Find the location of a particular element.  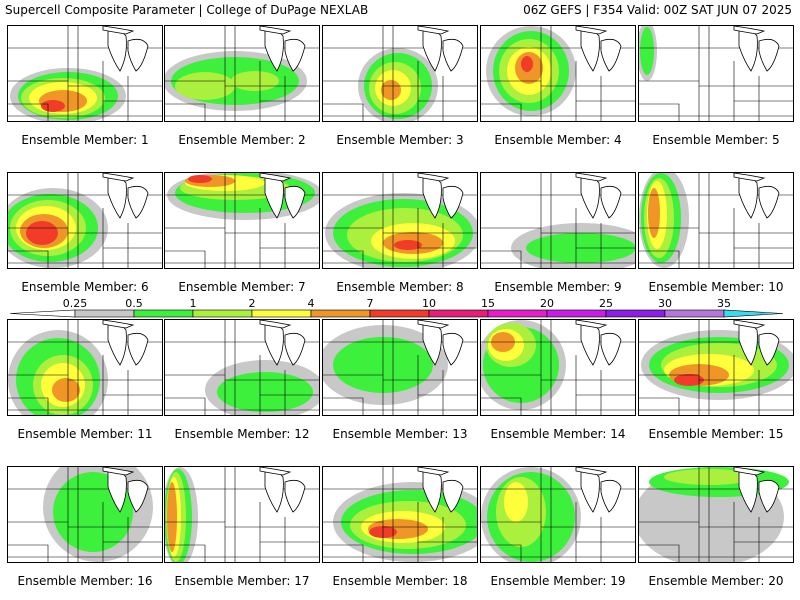

colorbar-low-arrow is located at coordinates (42, 313).